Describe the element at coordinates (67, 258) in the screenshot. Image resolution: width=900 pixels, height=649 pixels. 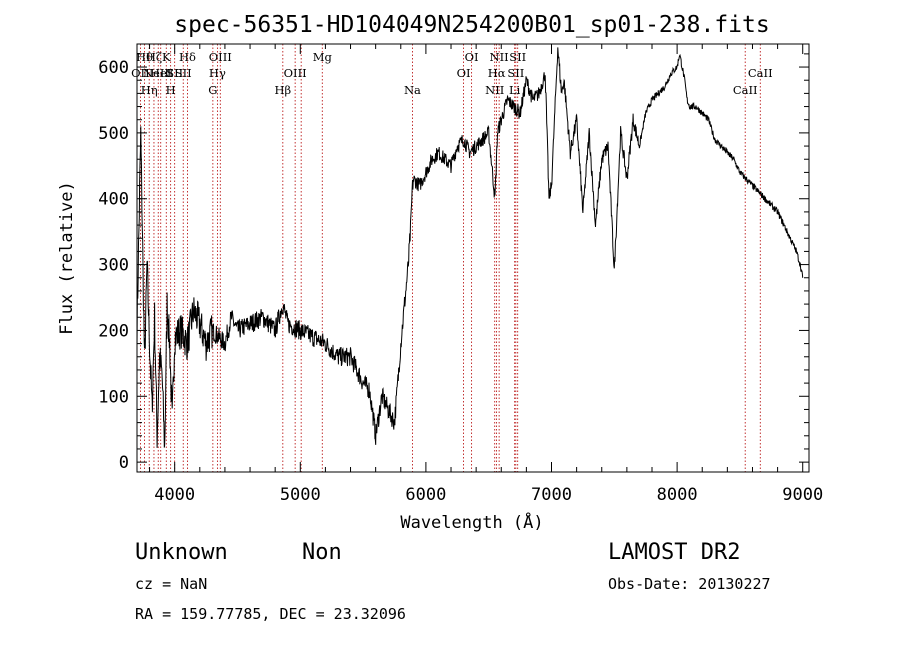
I see `y-axis-label: Flux (relative)` at that location.